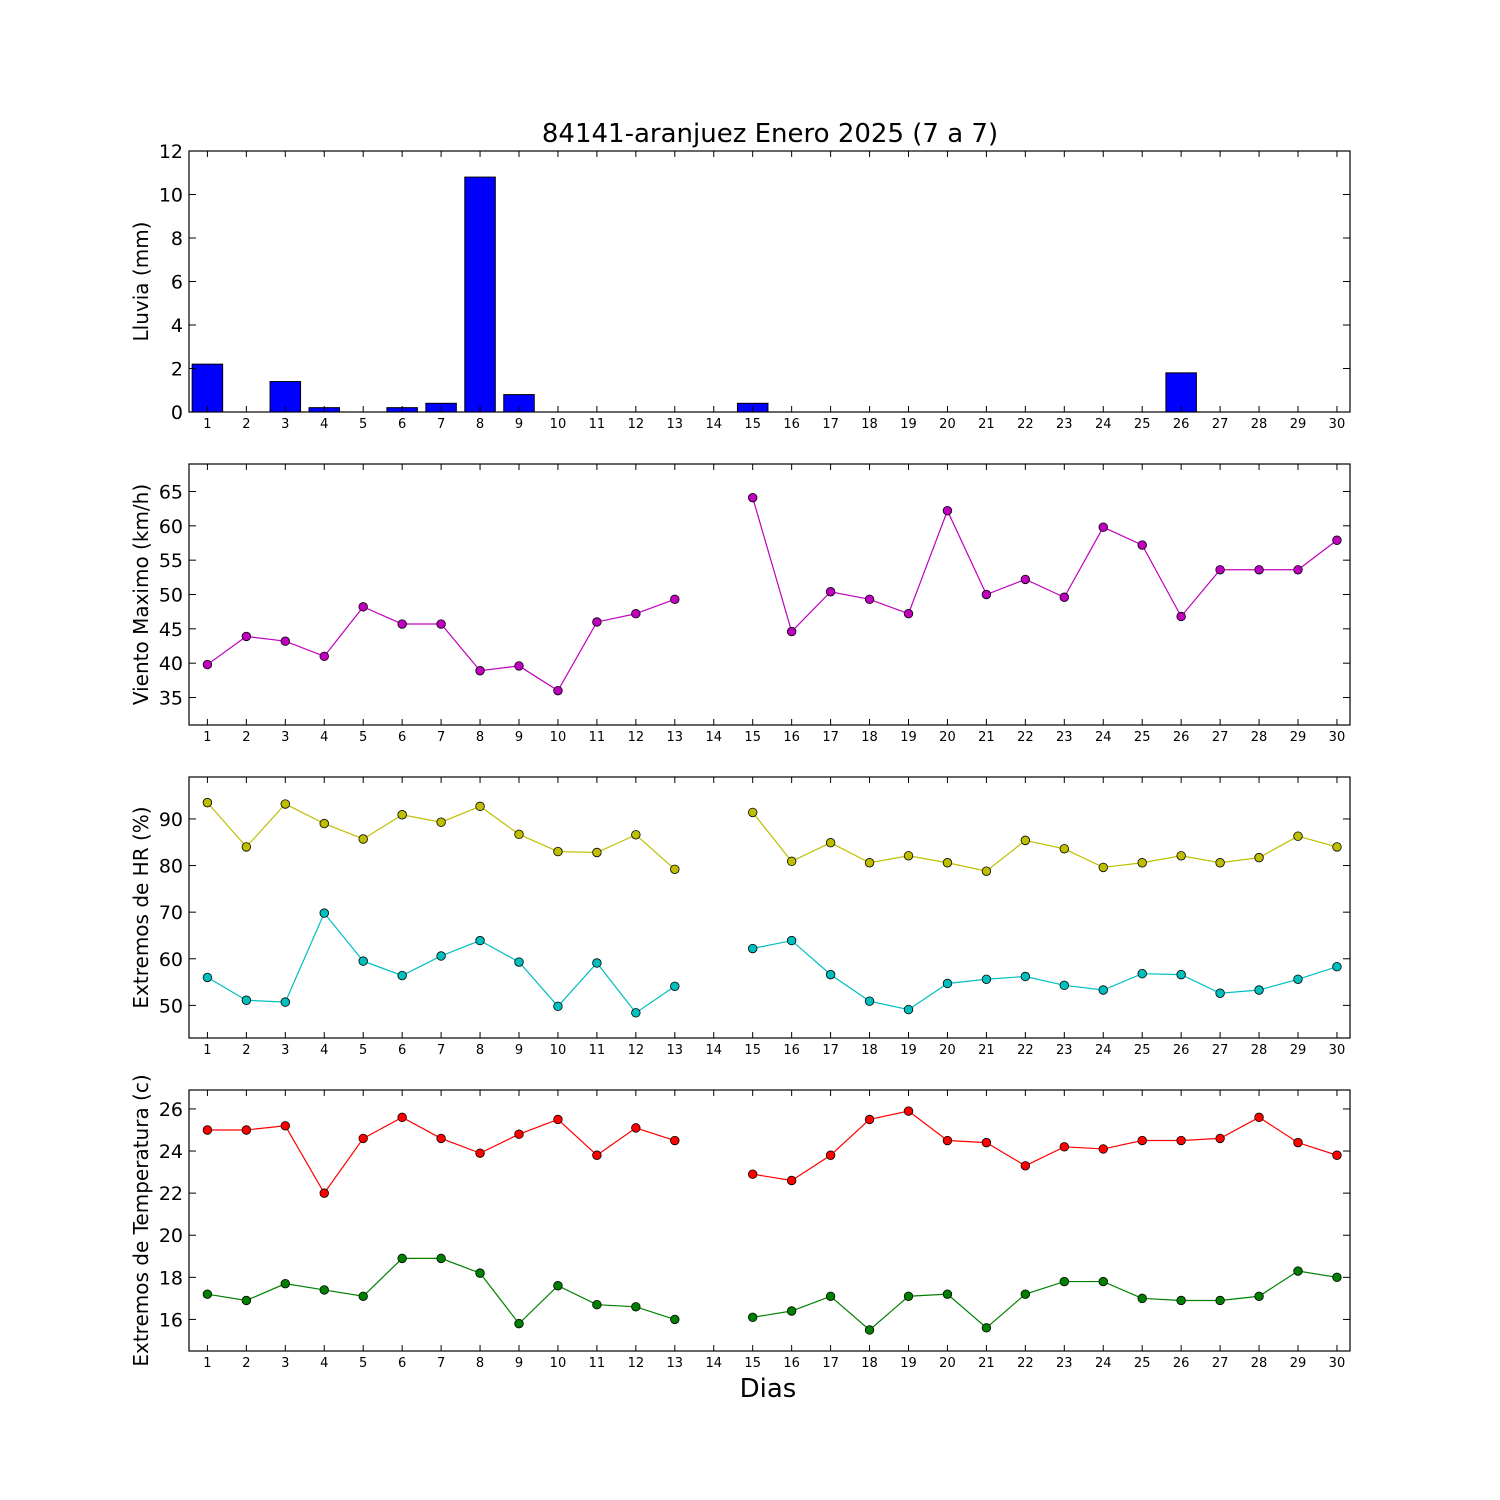  I want to click on humidity-xtick-label: 3, so click(285, 1050).